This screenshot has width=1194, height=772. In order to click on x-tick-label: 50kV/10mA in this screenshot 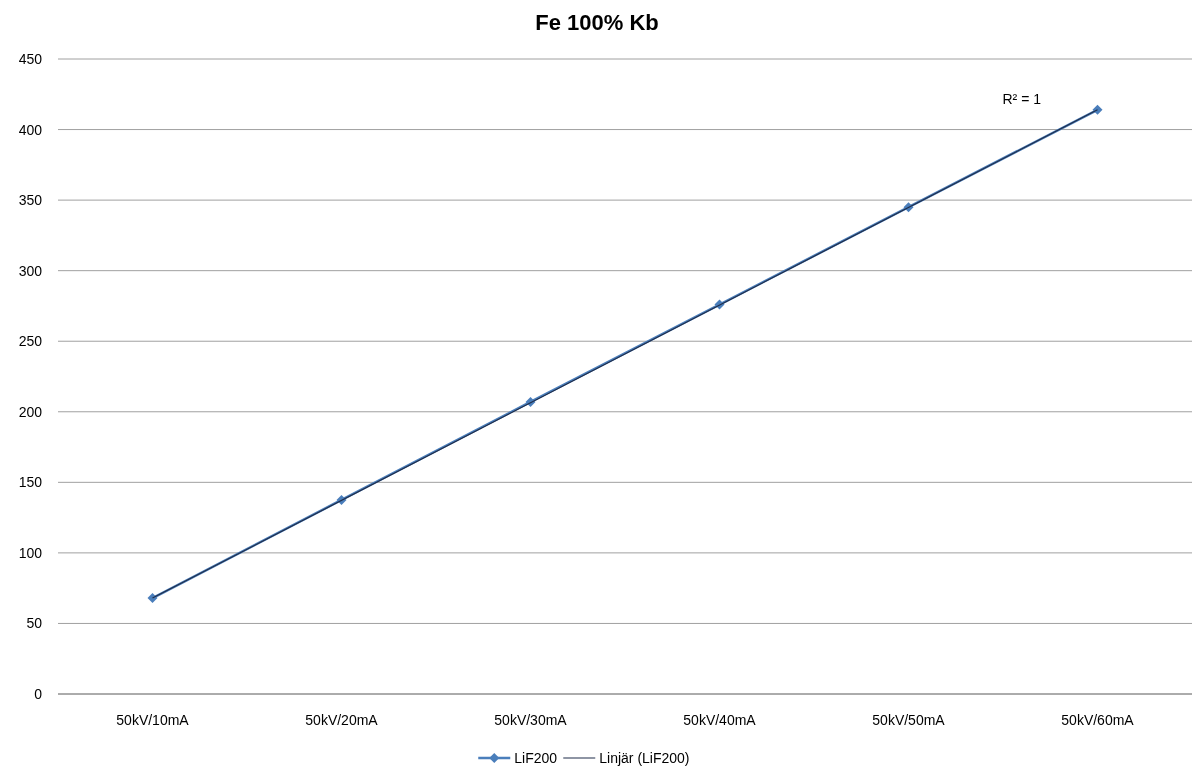, I will do `click(153, 720)`.